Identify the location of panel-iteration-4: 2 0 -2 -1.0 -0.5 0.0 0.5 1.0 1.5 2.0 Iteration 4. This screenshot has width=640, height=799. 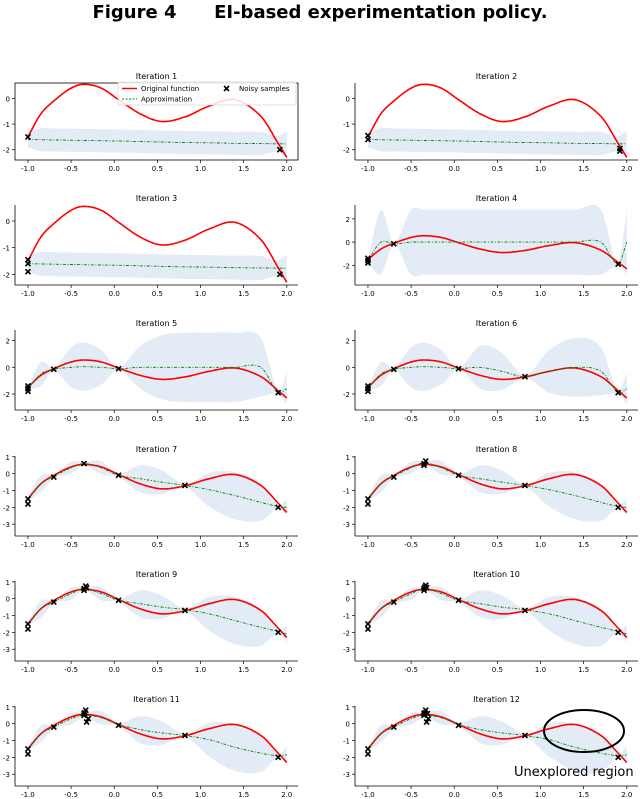
(490, 246).